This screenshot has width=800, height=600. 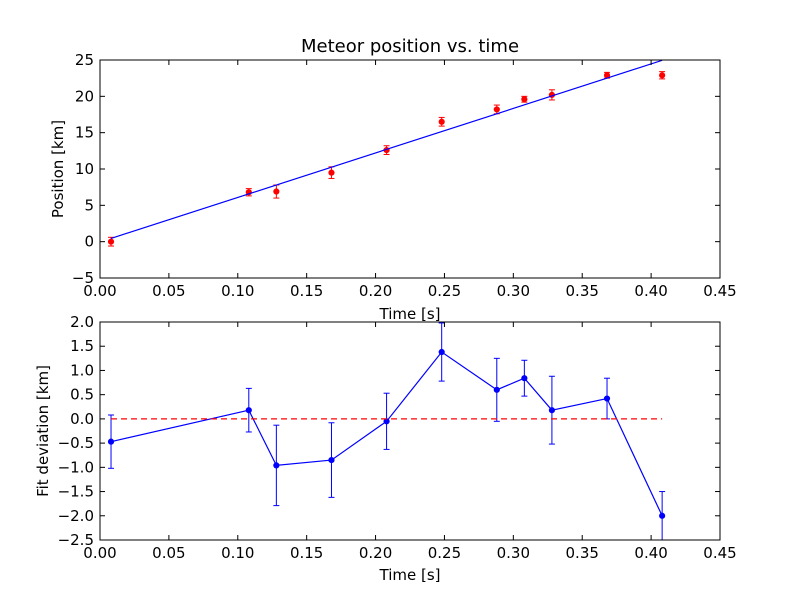 What do you see at coordinates (237, 291) in the screenshot?
I see `position-x-tick-label: 0.10` at bounding box center [237, 291].